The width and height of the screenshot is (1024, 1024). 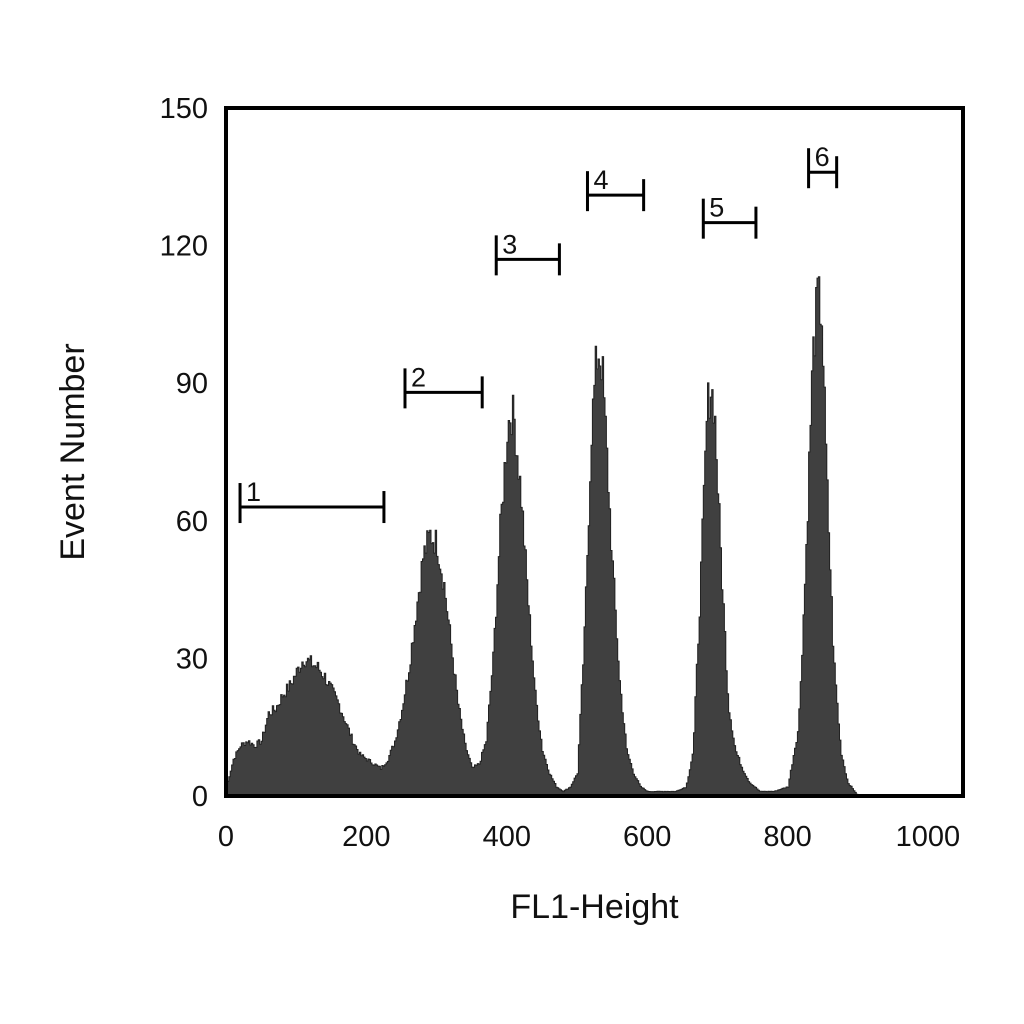 What do you see at coordinates (729, 216) in the screenshot?
I see `gate-marker: 5` at bounding box center [729, 216].